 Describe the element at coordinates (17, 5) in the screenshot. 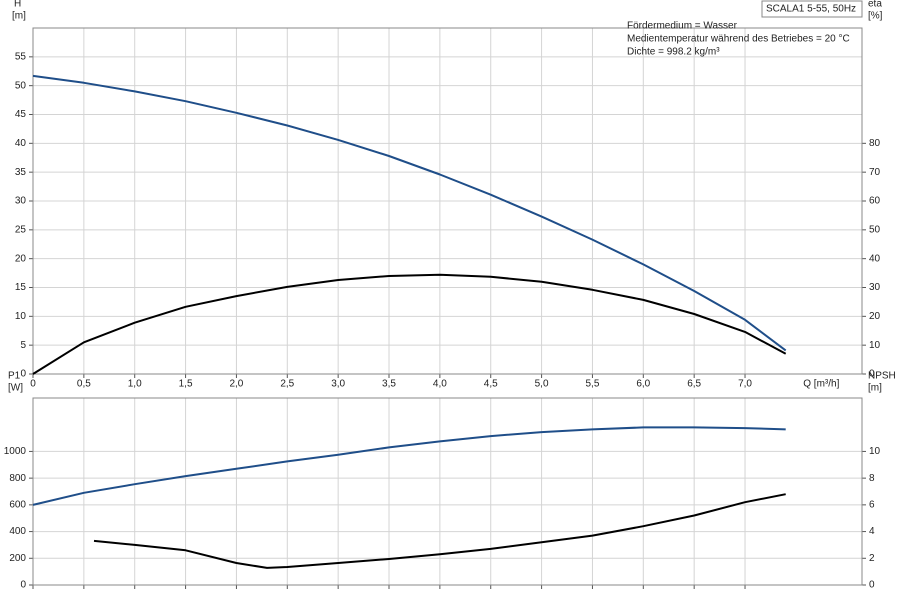

I see `y-axis-label: H` at that location.